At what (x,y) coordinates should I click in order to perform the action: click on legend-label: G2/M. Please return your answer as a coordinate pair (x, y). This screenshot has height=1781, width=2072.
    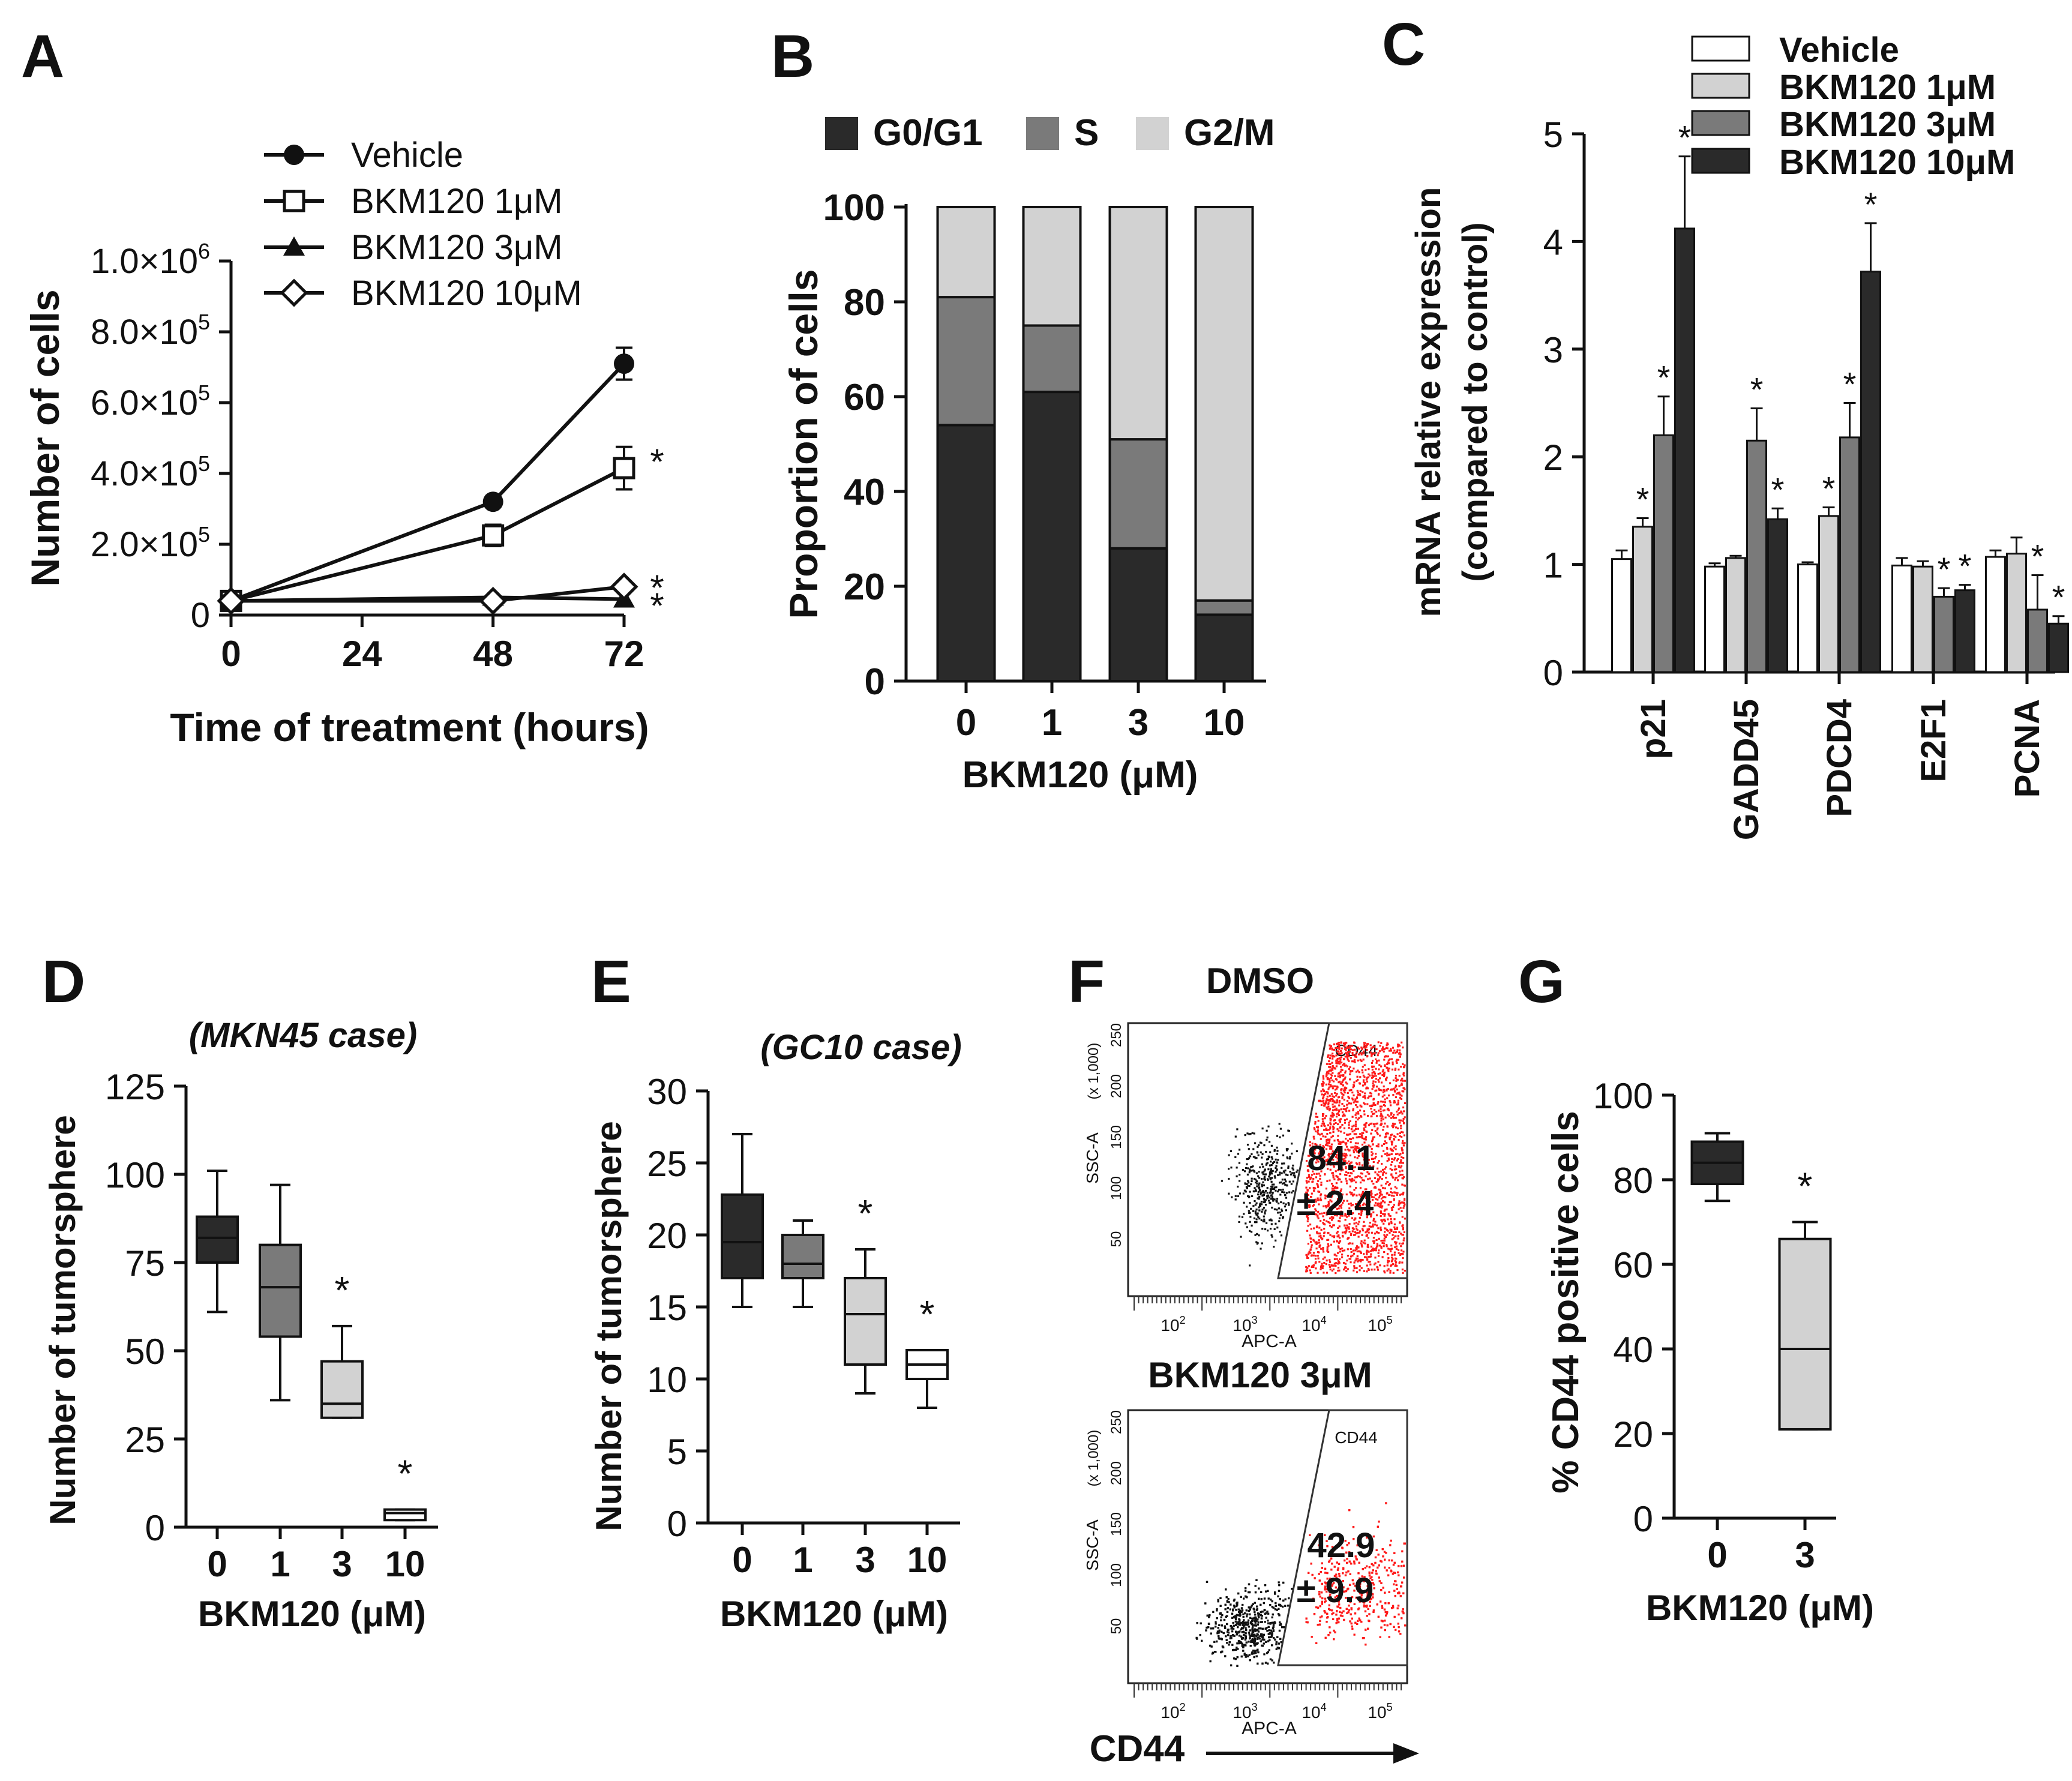
    Looking at the image, I should click on (1229, 133).